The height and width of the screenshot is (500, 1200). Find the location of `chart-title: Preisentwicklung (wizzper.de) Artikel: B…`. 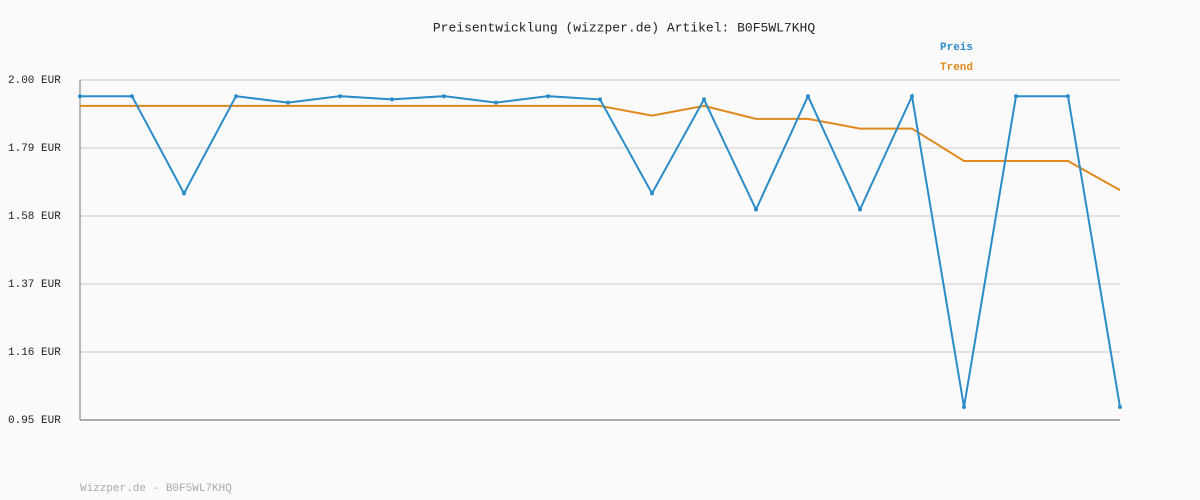

chart-title: Preisentwicklung (wizzper.de) Artikel: B… is located at coordinates (624, 27).